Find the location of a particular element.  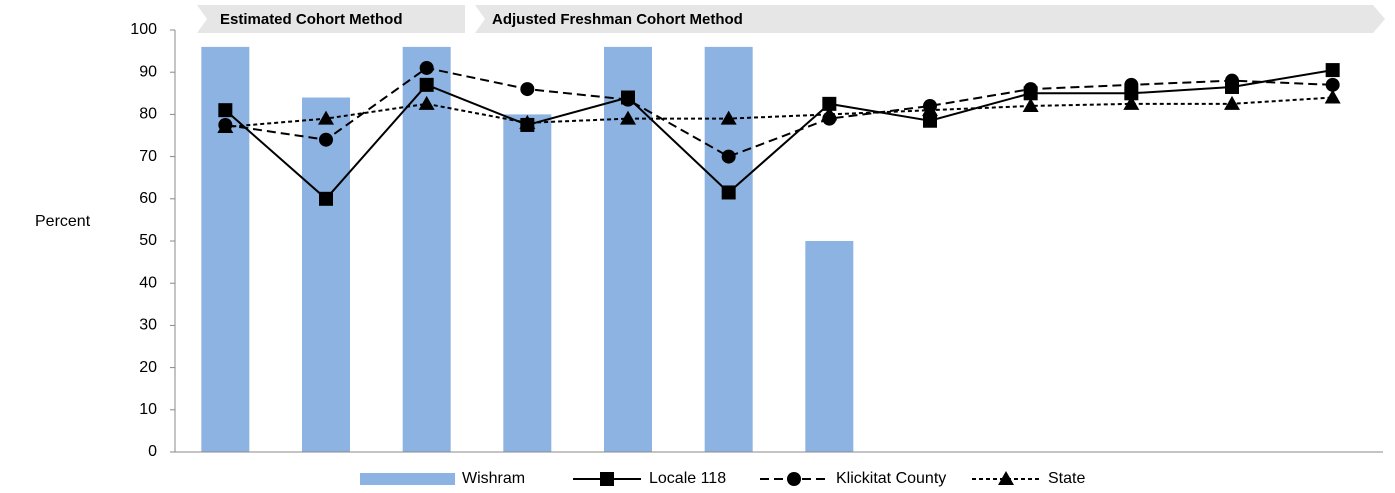

line is located at coordinates (779, 112).